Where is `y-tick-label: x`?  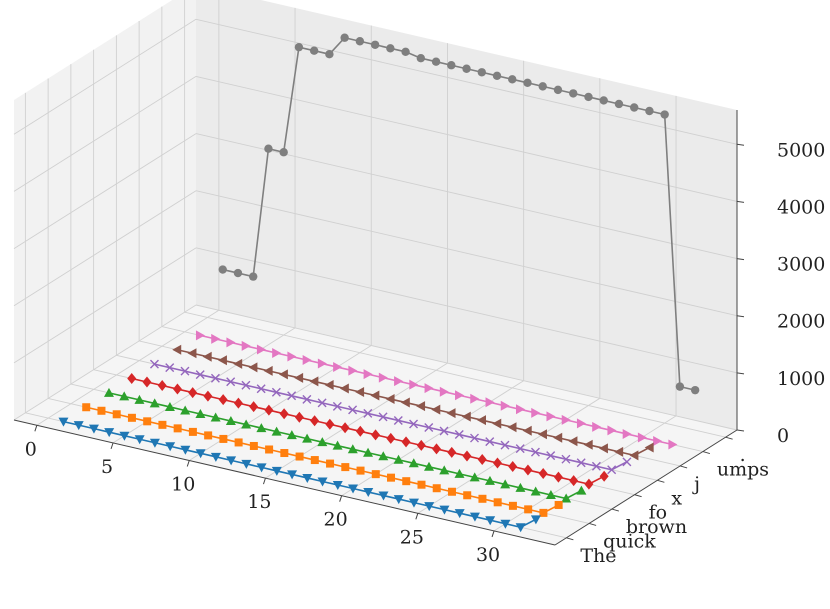
y-tick-label: x is located at coordinates (676, 498).